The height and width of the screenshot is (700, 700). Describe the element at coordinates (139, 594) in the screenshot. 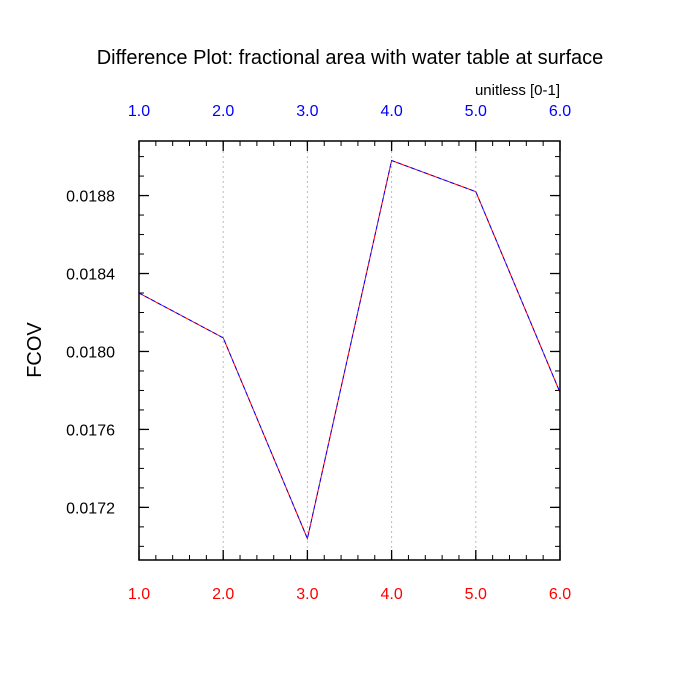

I see `x-tick-label-bottom: 1.0` at that location.